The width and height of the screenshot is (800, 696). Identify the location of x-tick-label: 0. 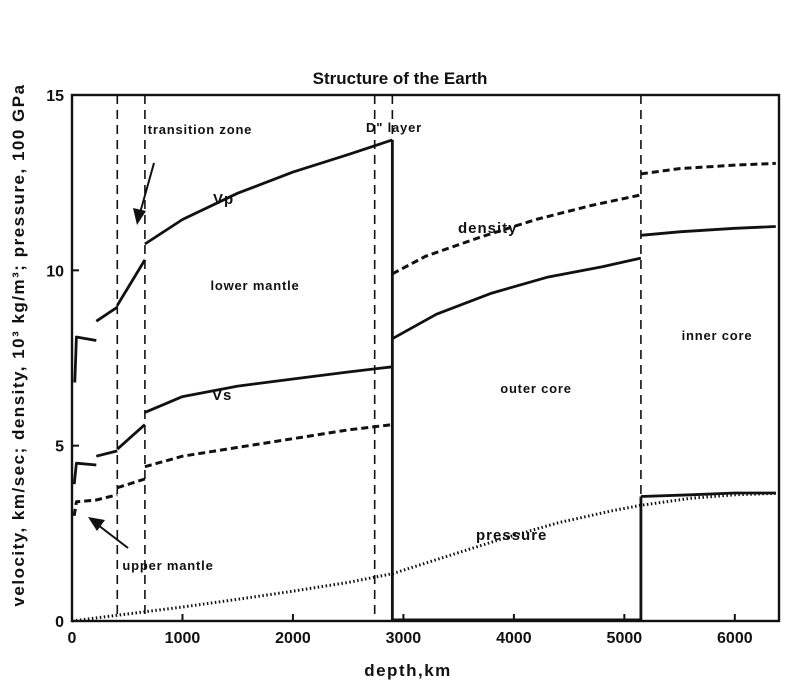
(72, 638).